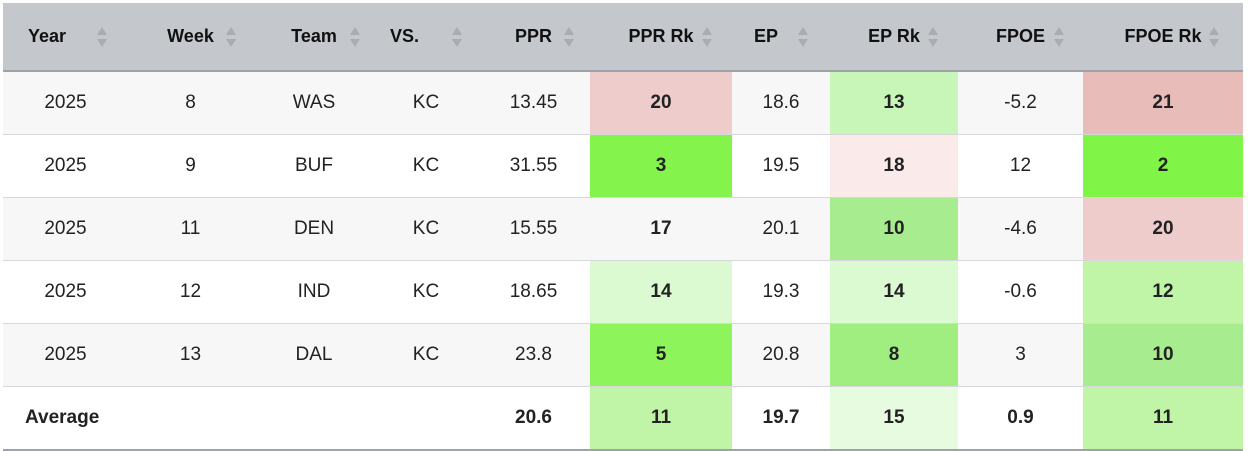 The image size is (1248, 451). I want to click on cell-week: 13, so click(190, 355).